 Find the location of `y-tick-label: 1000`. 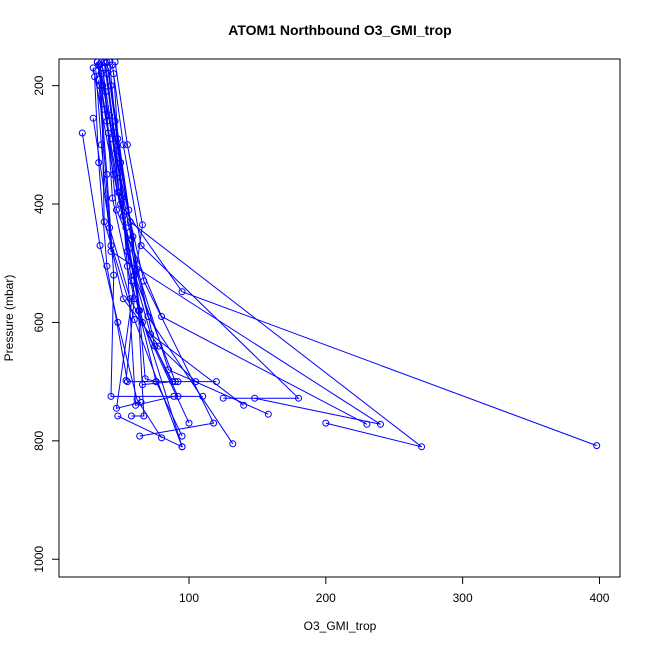

y-tick-label: 1000 is located at coordinates (39, 559).